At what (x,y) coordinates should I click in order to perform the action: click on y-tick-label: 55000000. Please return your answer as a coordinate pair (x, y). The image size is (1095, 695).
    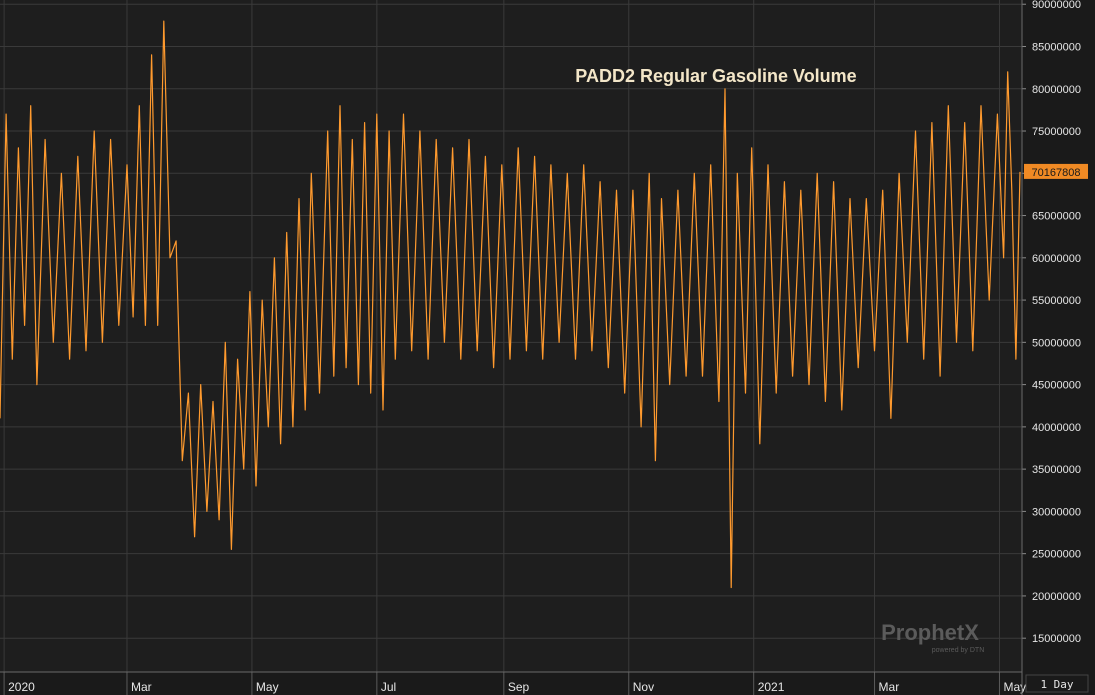
    Looking at the image, I should click on (1056, 301).